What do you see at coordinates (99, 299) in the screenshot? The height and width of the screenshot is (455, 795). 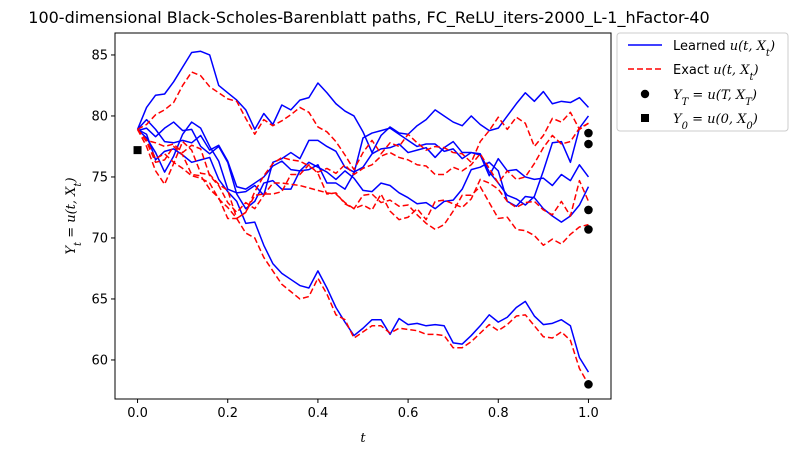 I see `y-tick-label: 65` at bounding box center [99, 299].